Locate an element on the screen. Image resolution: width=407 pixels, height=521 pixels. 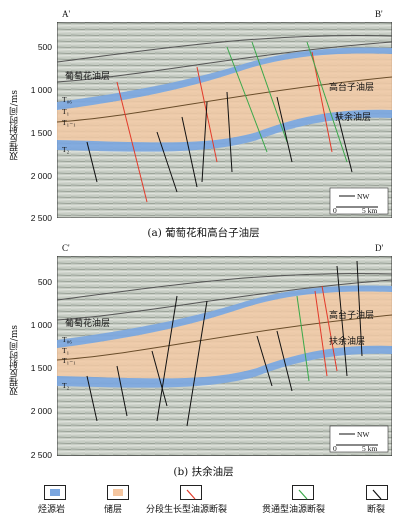
horizon-t1-b: T₁ is located at coordinates (66, 350).